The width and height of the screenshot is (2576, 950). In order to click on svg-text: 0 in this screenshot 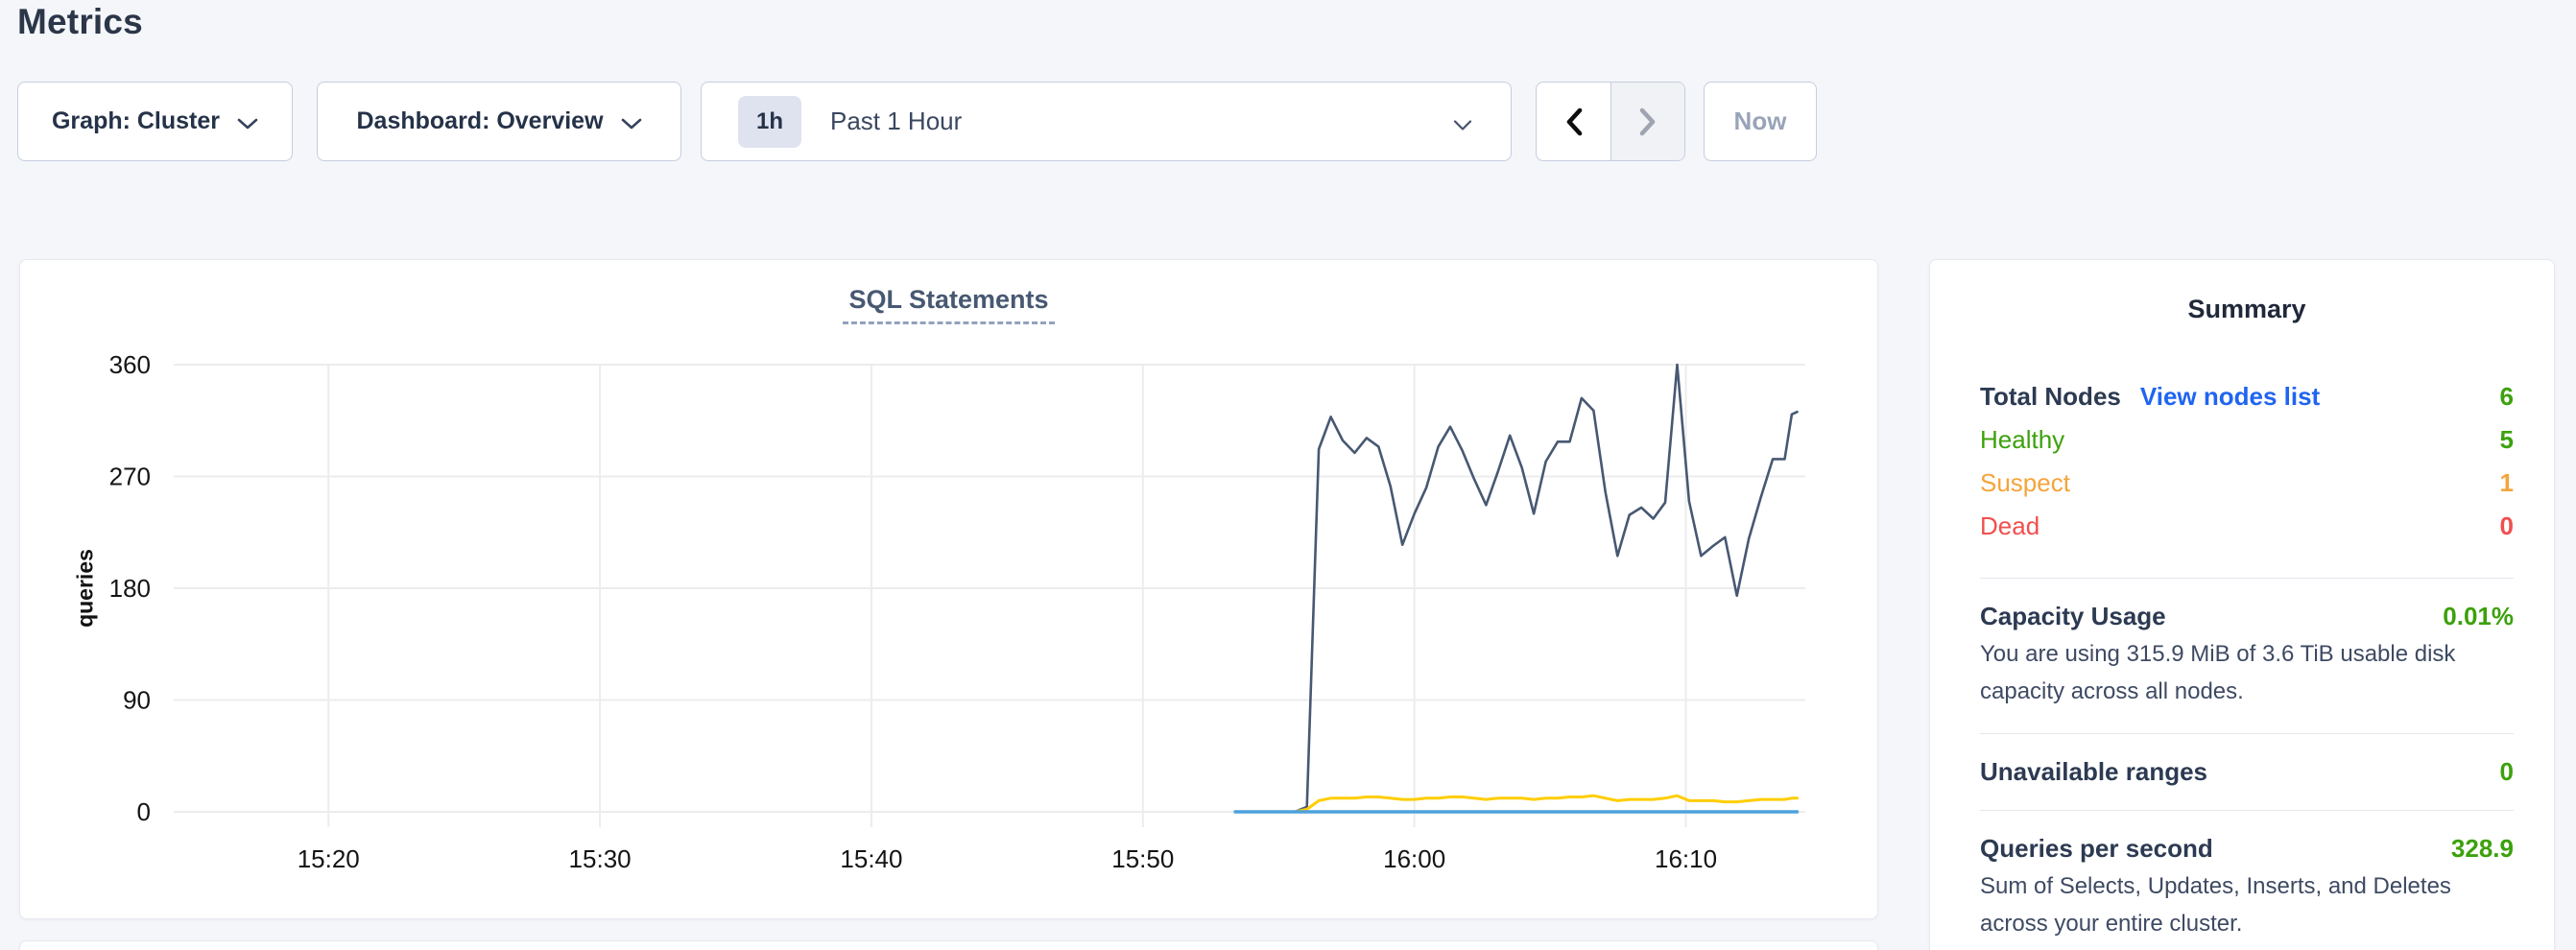, I will do `click(144, 811)`.